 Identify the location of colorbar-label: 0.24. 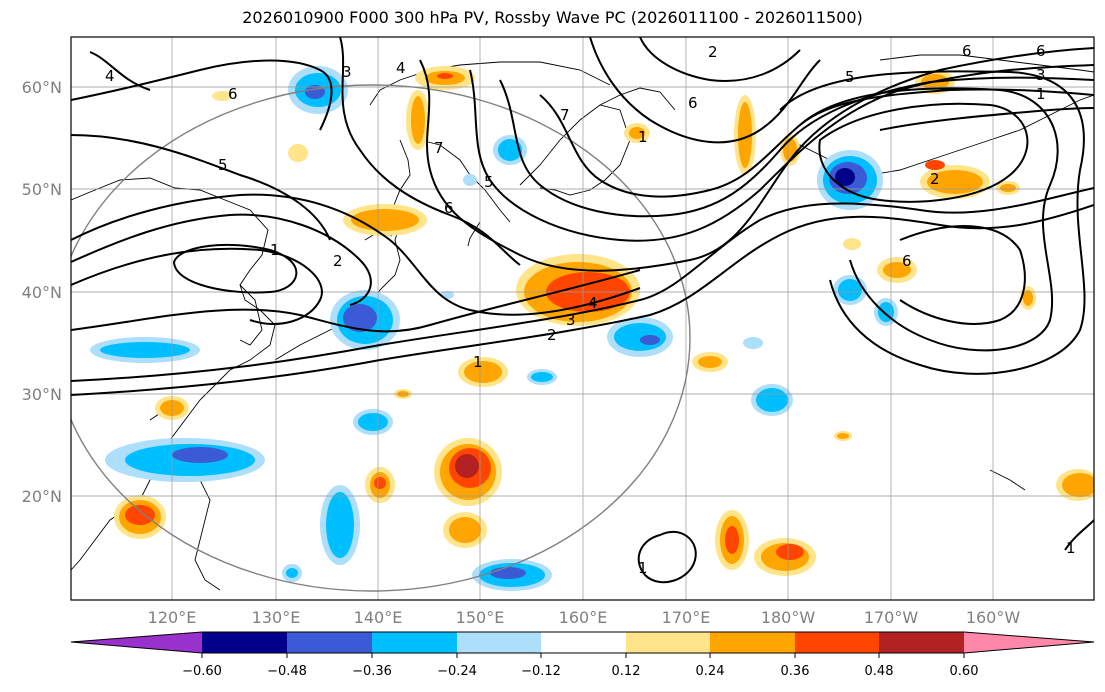
(710, 671).